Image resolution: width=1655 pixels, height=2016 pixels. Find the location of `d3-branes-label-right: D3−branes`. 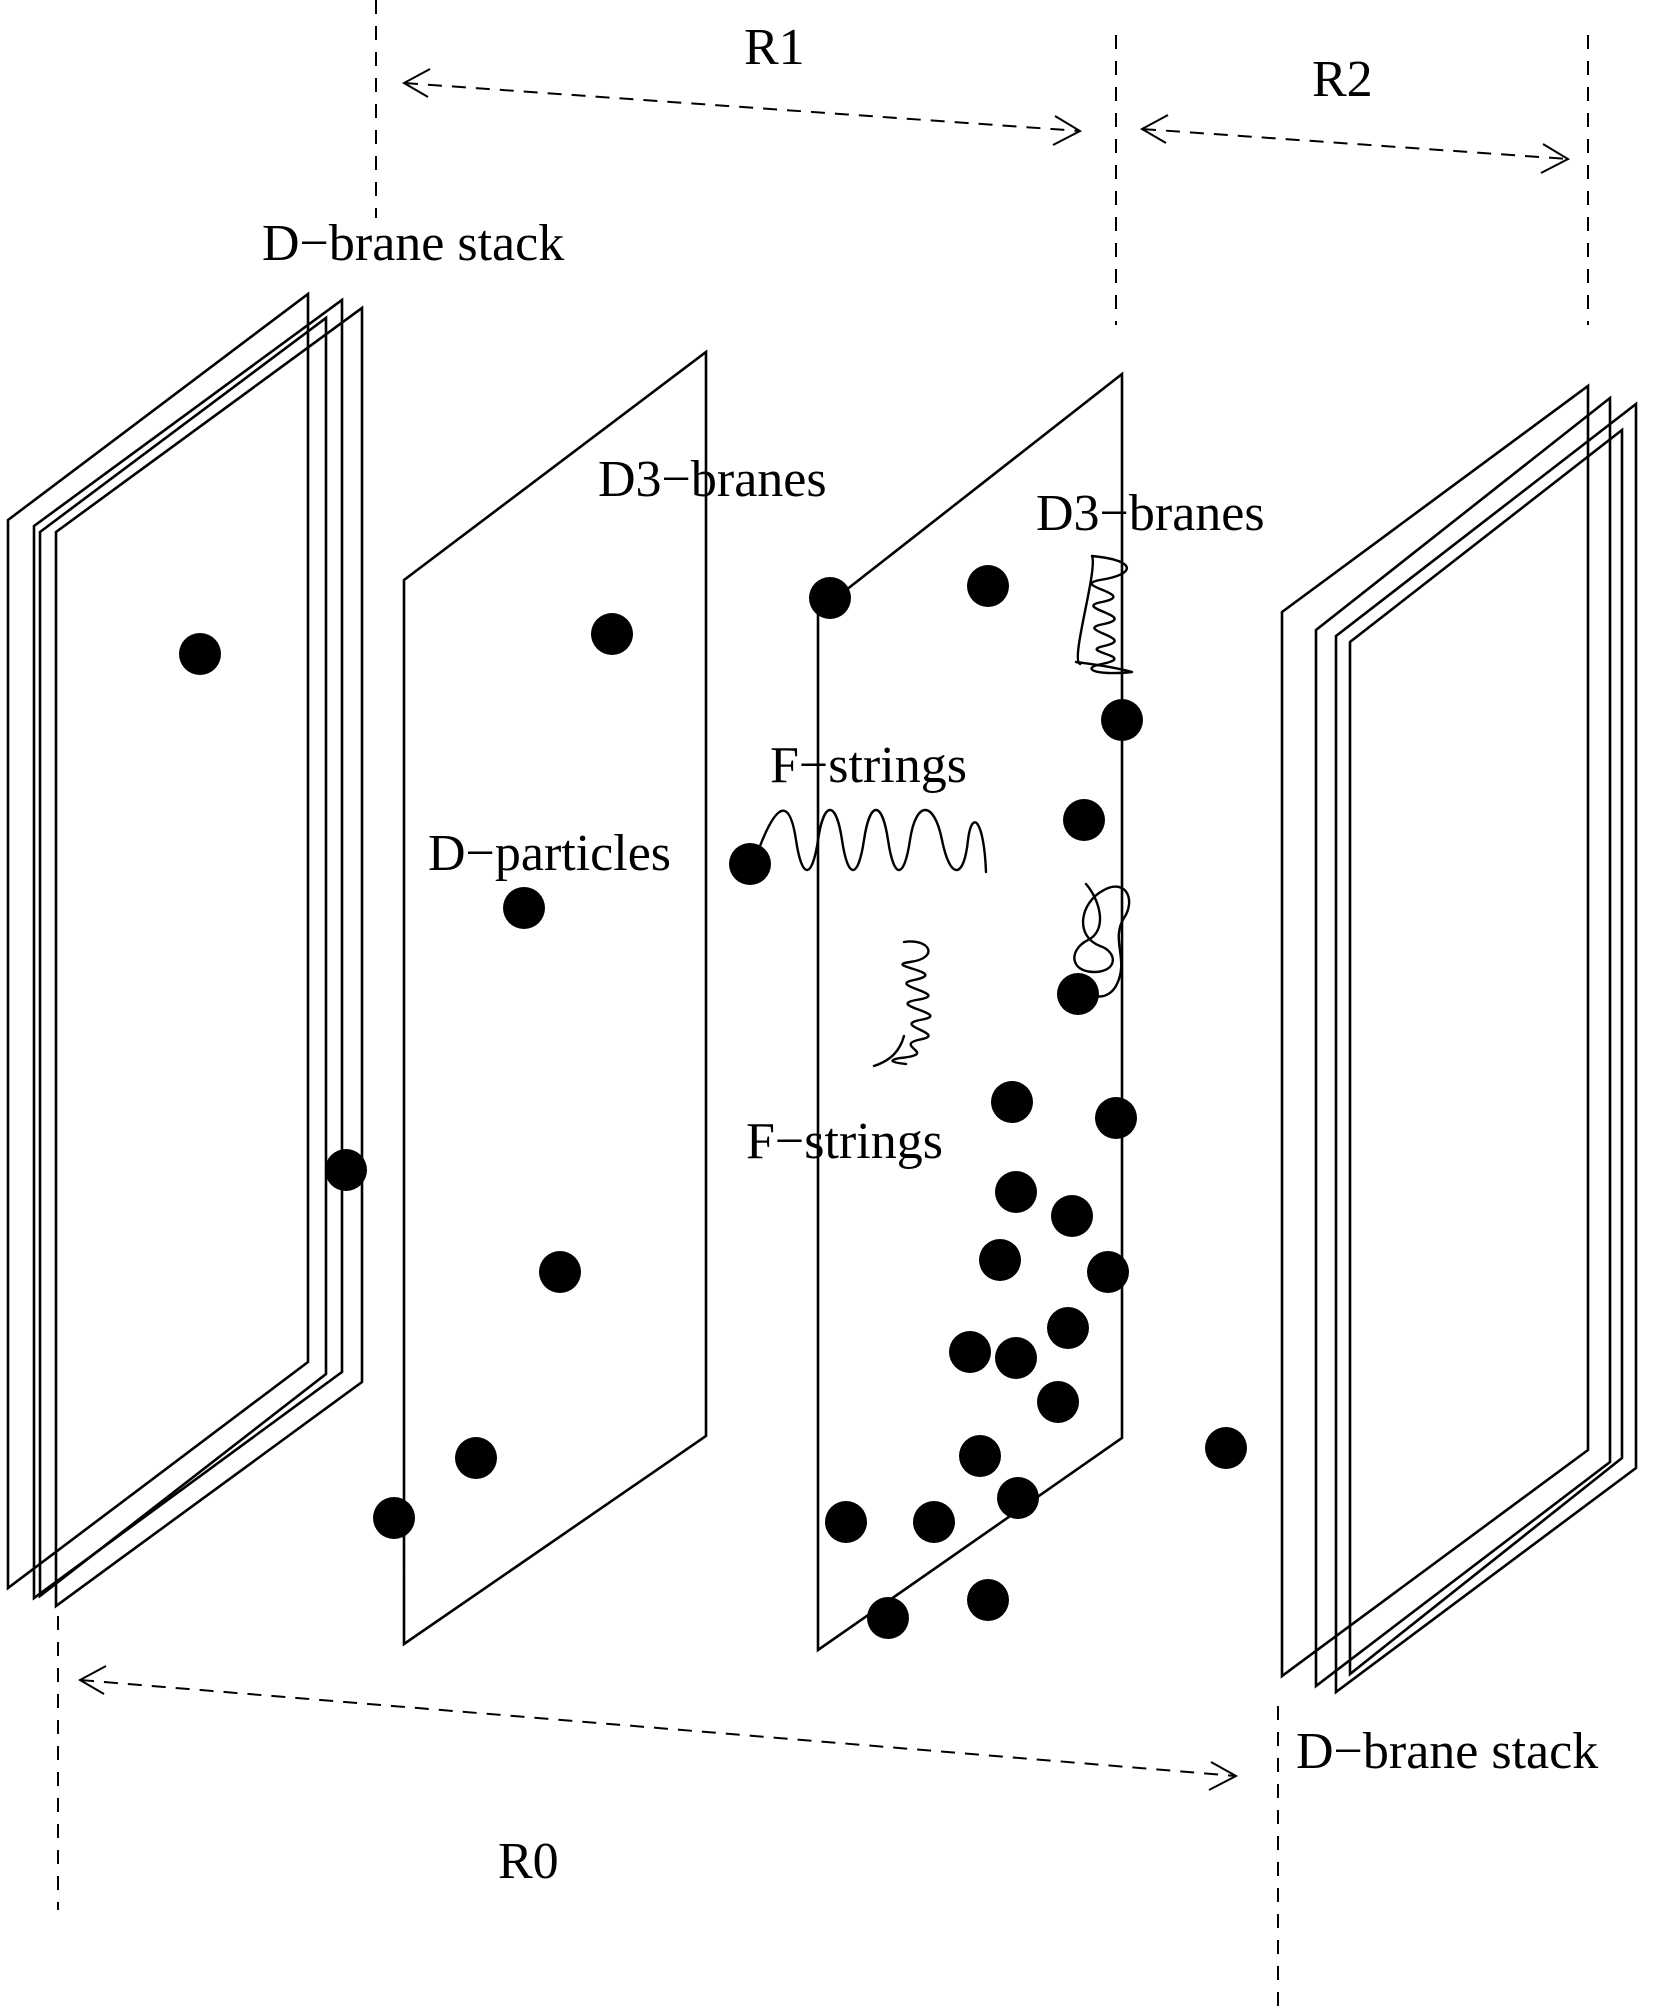

d3-branes-label-right: D3−branes is located at coordinates (1150, 513).